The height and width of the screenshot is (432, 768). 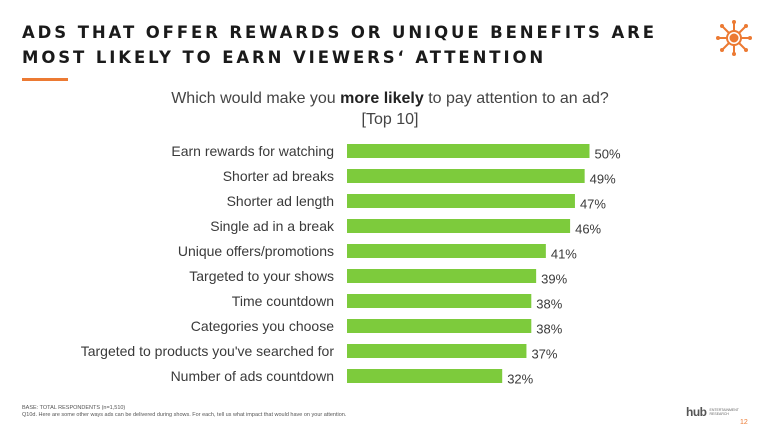 What do you see at coordinates (278, 176) in the screenshot?
I see `category-label: Shorter ad breaks` at bounding box center [278, 176].